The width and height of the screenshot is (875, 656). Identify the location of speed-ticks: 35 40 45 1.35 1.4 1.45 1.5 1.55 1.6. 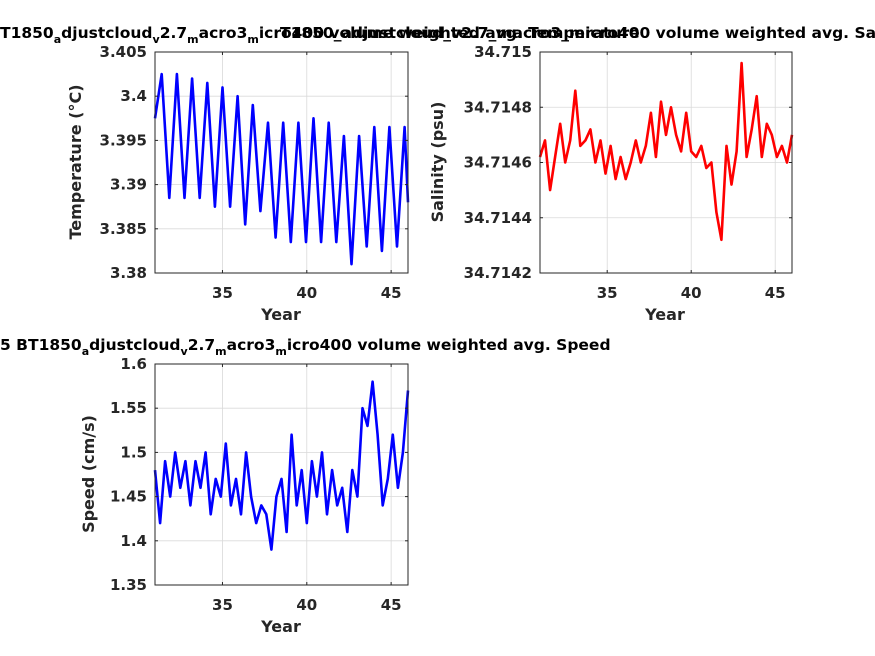
(259, 484).